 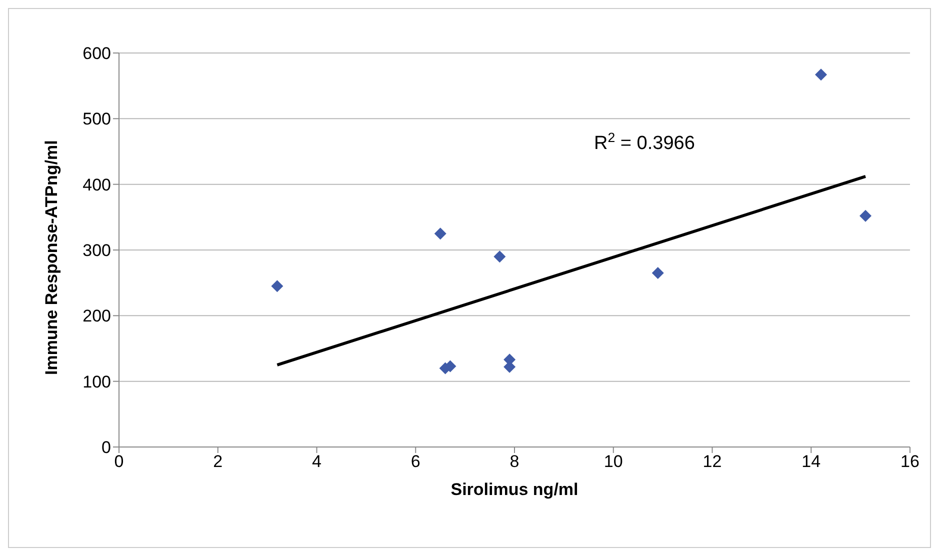 What do you see at coordinates (96, 382) in the screenshot?
I see `y-tick-label: 100` at bounding box center [96, 382].